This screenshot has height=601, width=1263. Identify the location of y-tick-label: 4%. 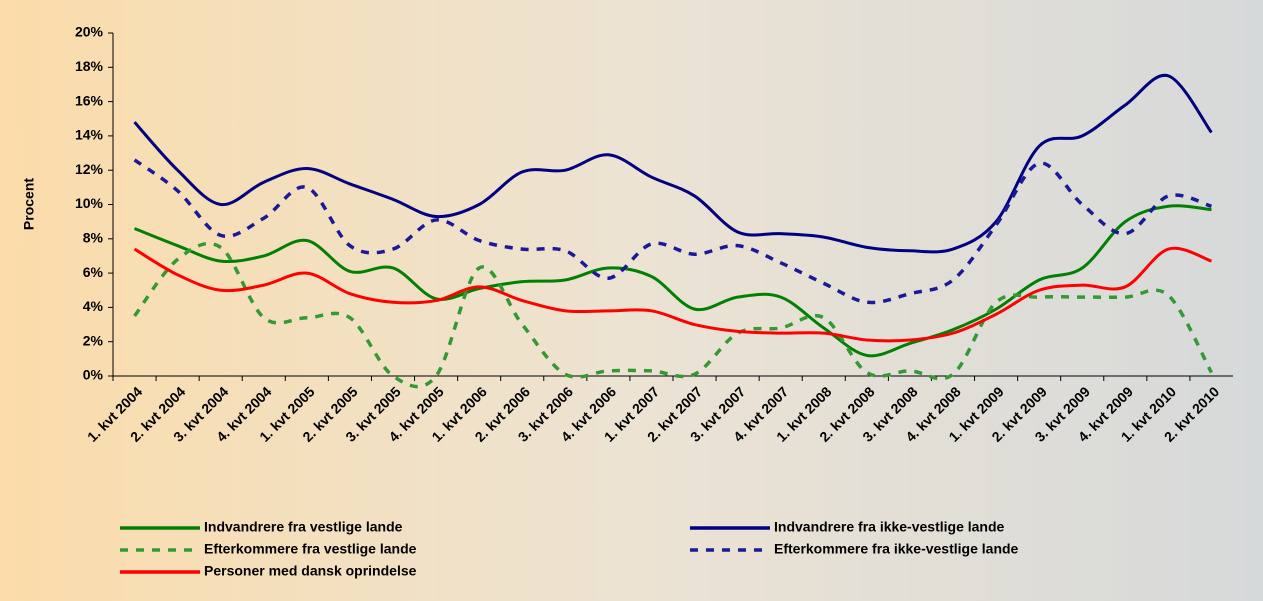
(93, 306).